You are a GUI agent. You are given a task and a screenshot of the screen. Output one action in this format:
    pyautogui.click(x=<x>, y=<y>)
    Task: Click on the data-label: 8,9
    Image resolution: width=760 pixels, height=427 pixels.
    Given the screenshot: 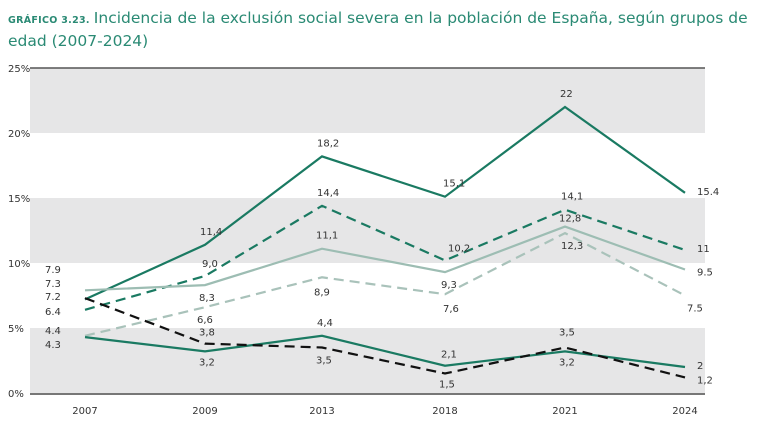 What is the action you would take?
    pyautogui.click(x=322, y=292)
    